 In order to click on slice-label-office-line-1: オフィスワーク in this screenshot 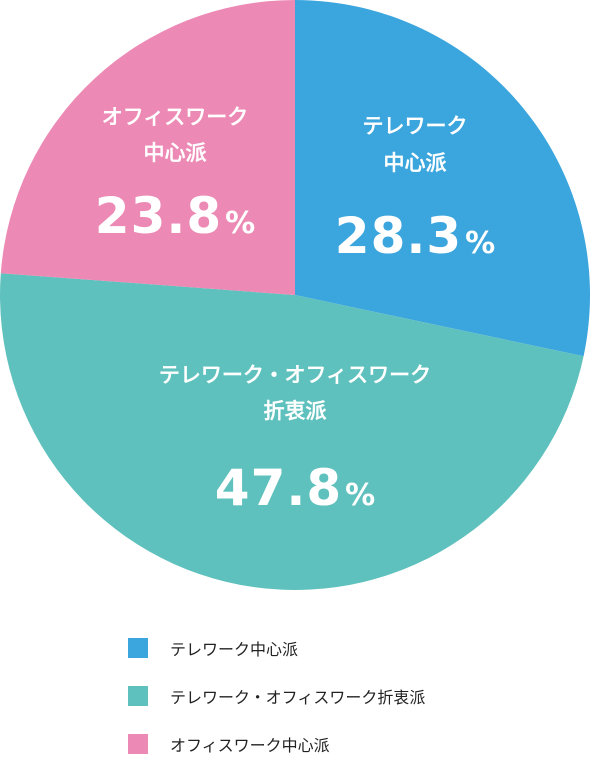, I will do `click(175, 117)`.